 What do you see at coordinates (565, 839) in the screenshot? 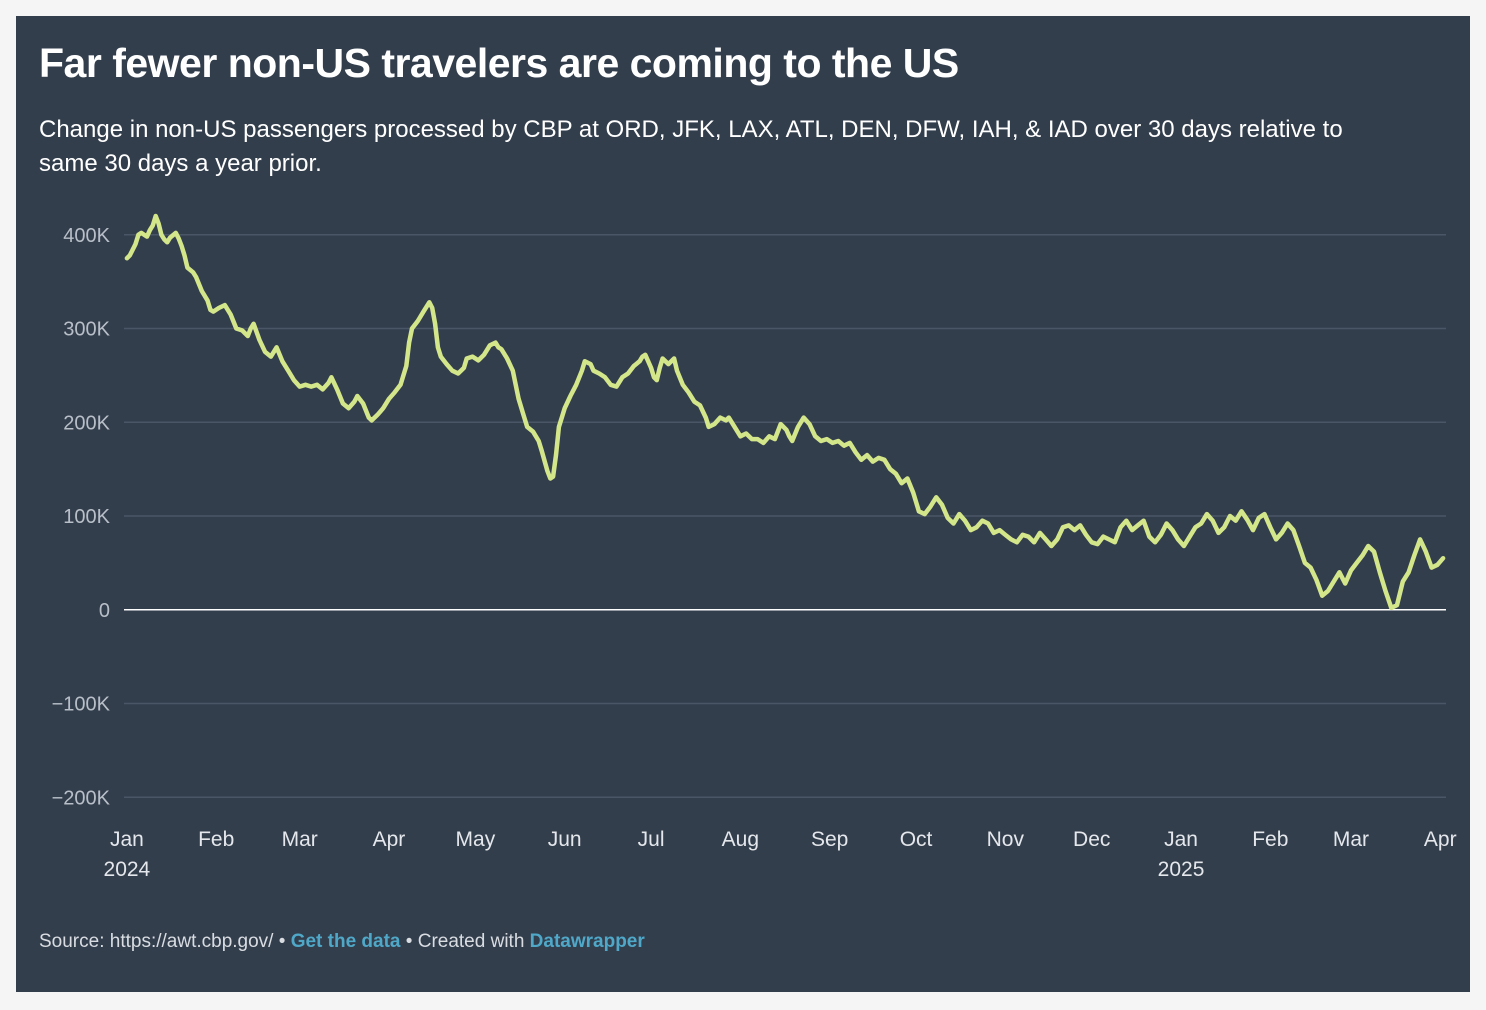
I see `x-tick-label: Jun` at bounding box center [565, 839].